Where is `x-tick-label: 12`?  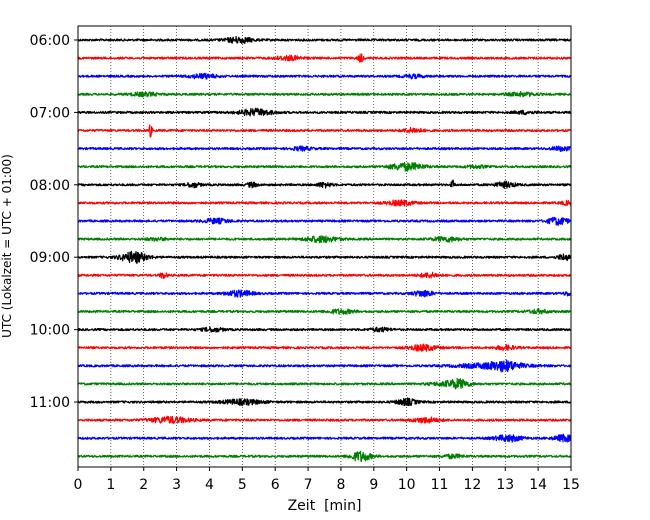
x-tick-label: 12 is located at coordinates (472, 485).